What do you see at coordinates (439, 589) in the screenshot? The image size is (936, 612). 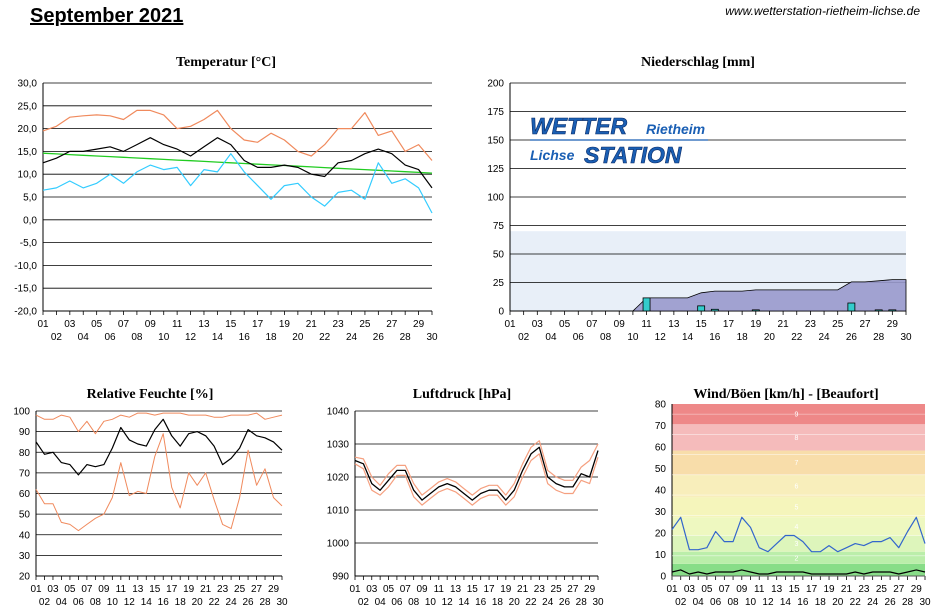 I see `pressure-xtick-label: 11` at bounding box center [439, 589].